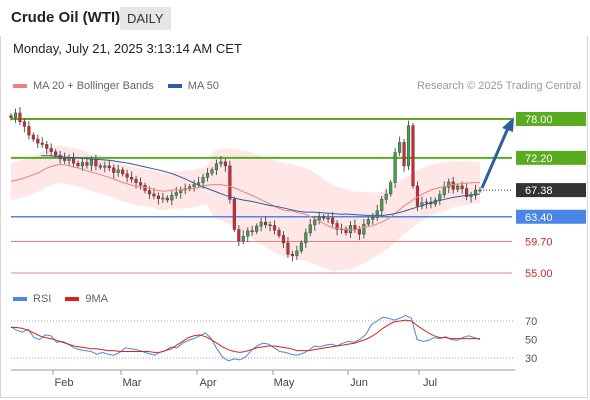  Describe the element at coordinates (127, 48) in the screenshot. I see `timestamp: Monday, July 21, 2025 3:13:14 AM CET` at that location.